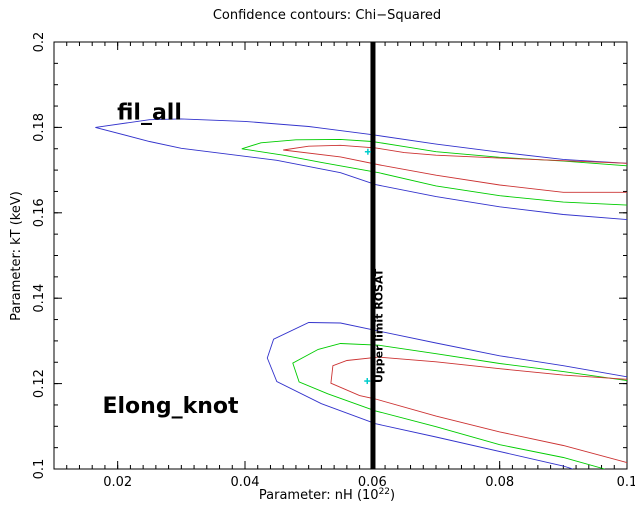 The height and width of the screenshot is (509, 635). What do you see at coordinates (384, 492) in the screenshot?
I see `x-axis-label-superscript: 22` at bounding box center [384, 492].